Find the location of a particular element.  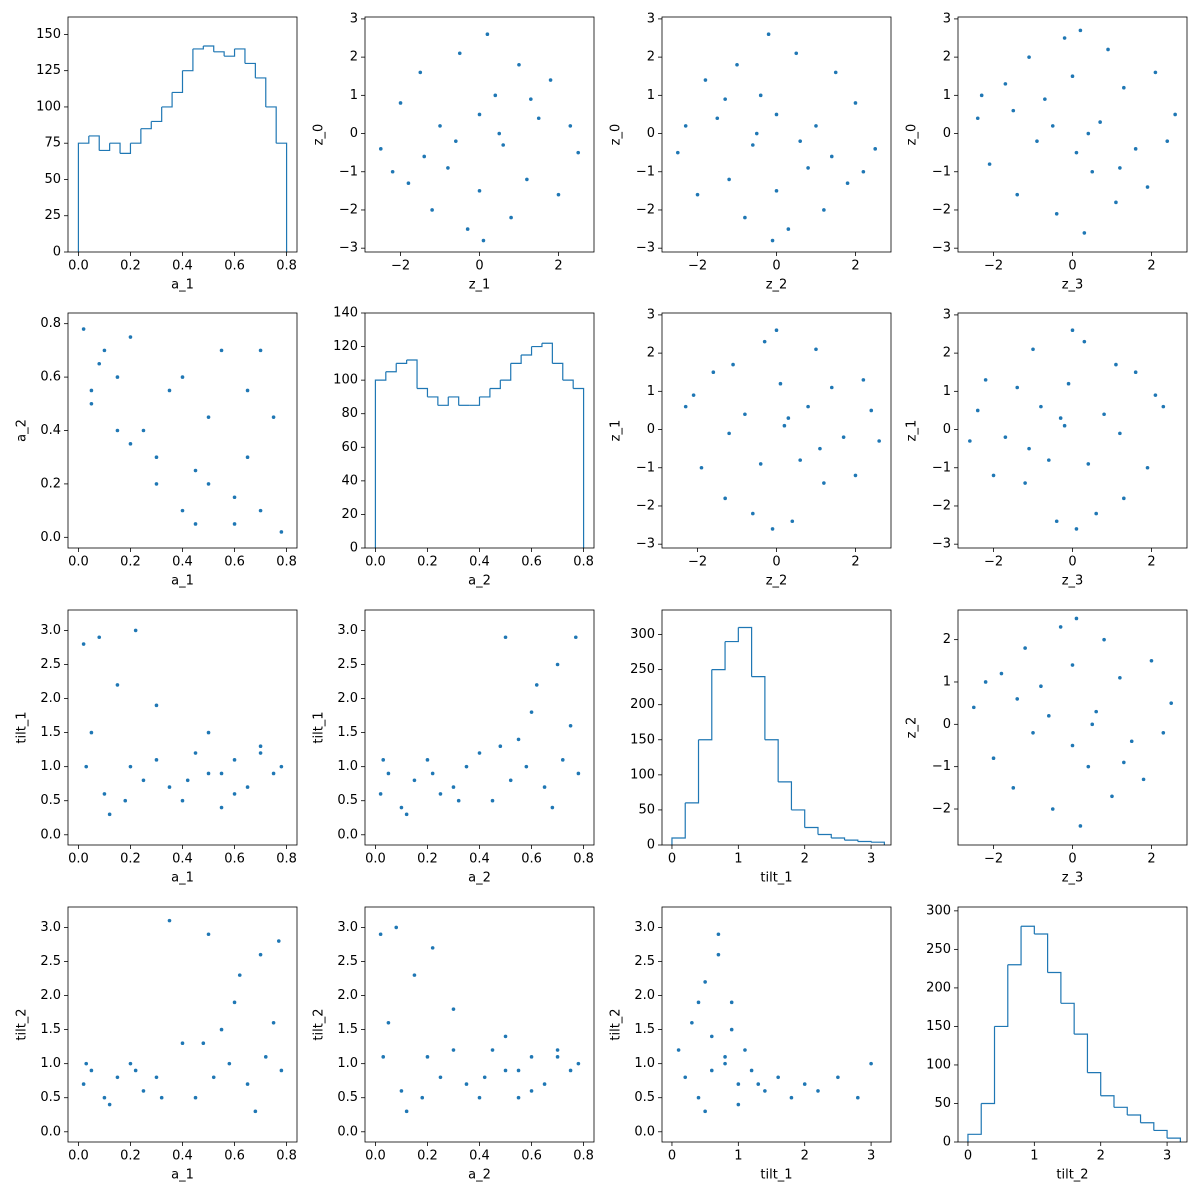

y-tick-label: −3 is located at coordinates (645, 248).